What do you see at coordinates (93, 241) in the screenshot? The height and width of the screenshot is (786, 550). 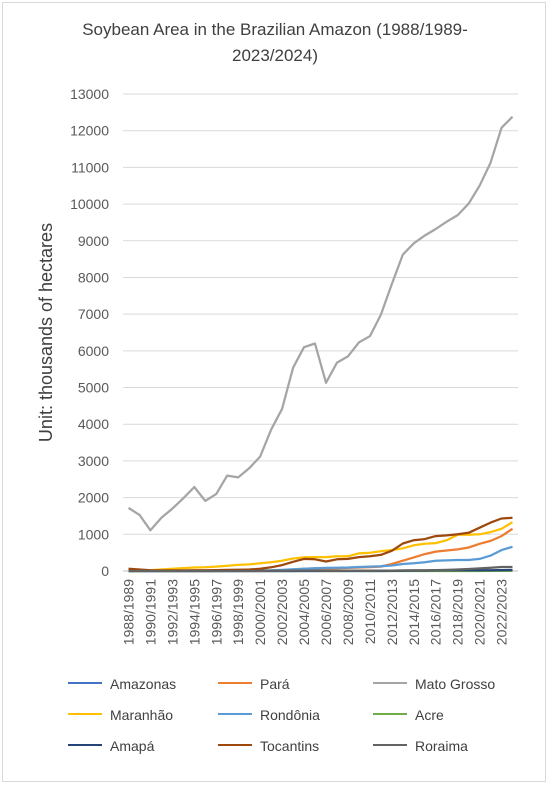 I see `y-tick-label: 9000` at bounding box center [93, 241].